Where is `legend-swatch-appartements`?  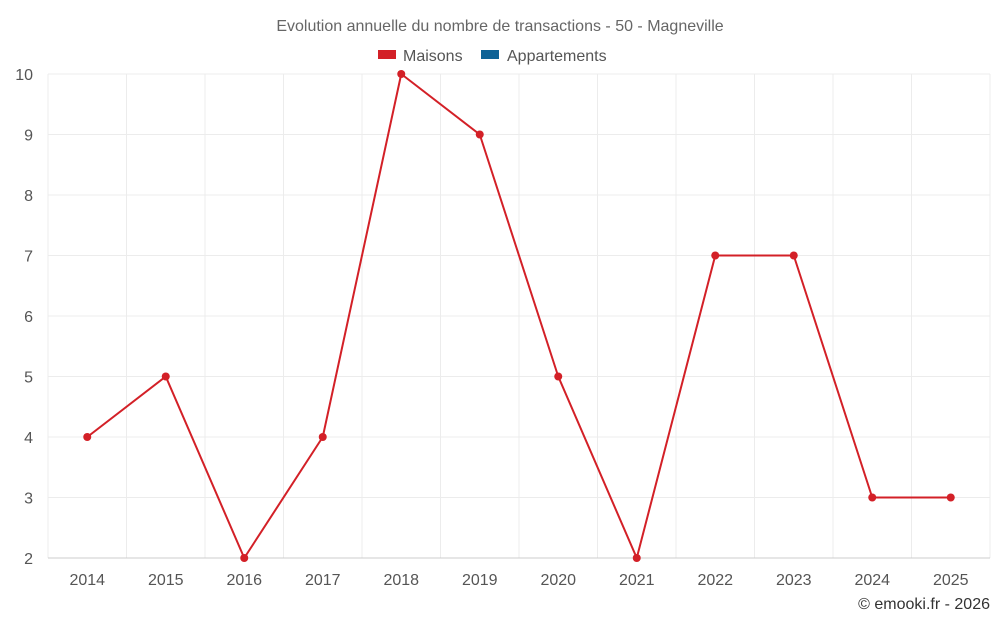
legend-swatch-appartements is located at coordinates (490, 54).